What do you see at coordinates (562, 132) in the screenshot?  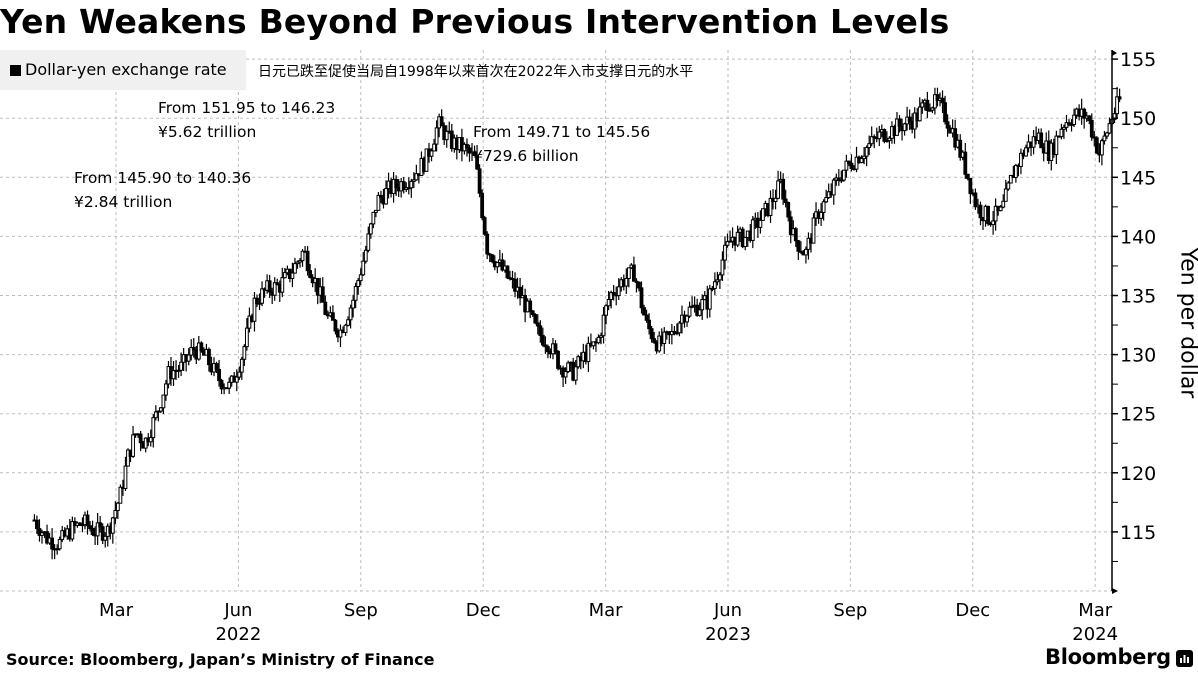 I see `annotation-rate-range: From 149.71 to 145.56` at bounding box center [562, 132].